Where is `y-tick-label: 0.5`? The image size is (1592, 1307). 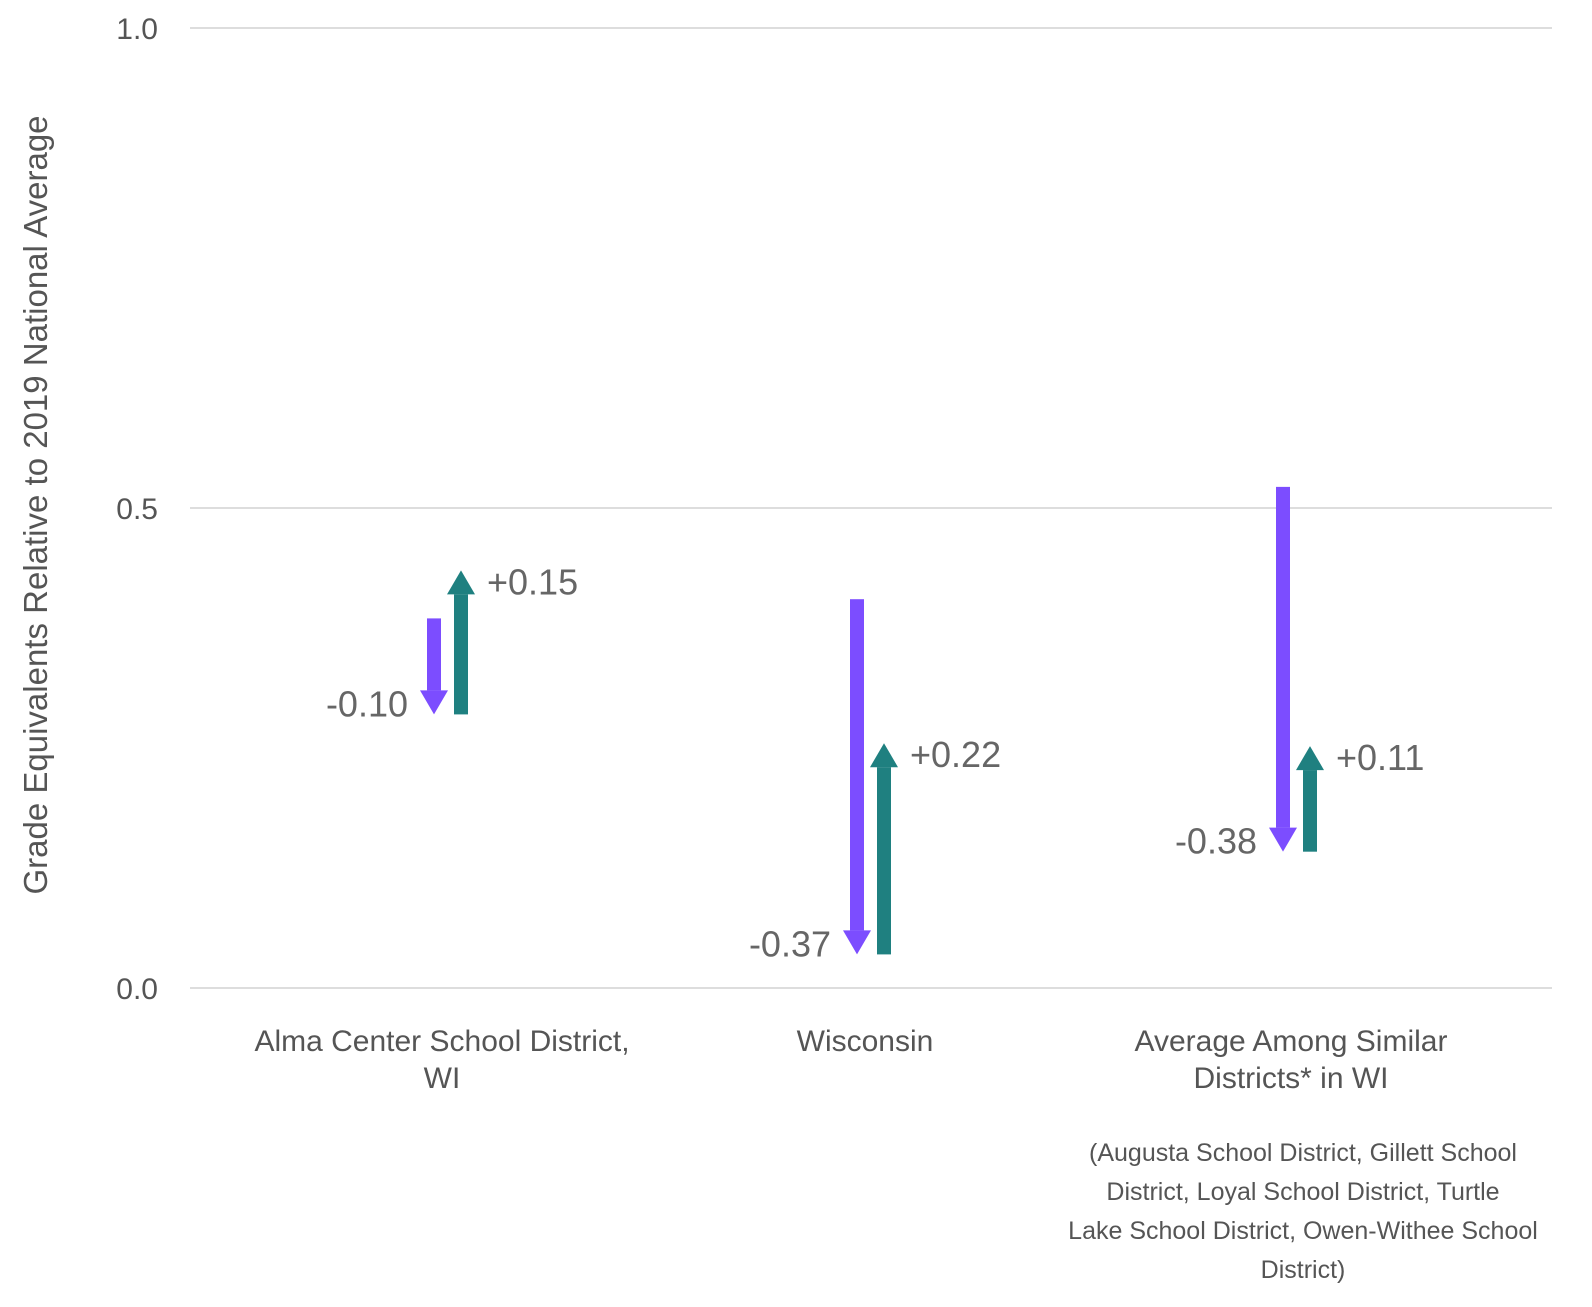
y-tick-label: 0.5 is located at coordinates (137, 509).